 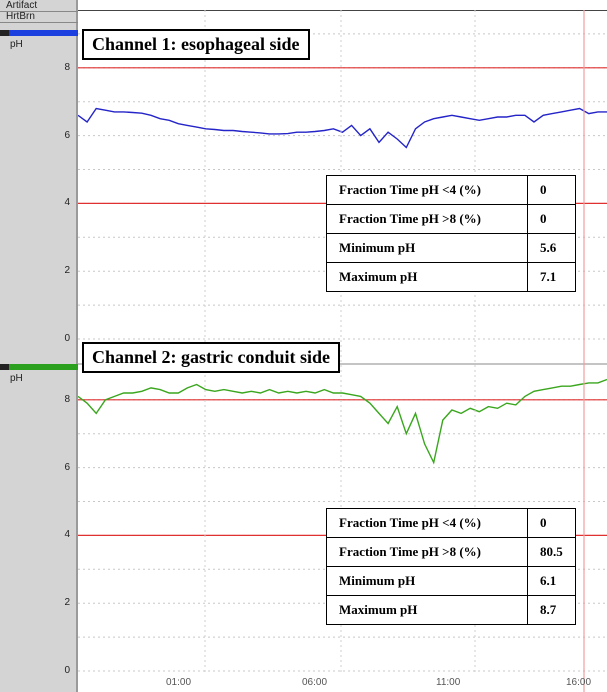 I want to click on x-tick-label: 01:00, so click(x=179, y=682).